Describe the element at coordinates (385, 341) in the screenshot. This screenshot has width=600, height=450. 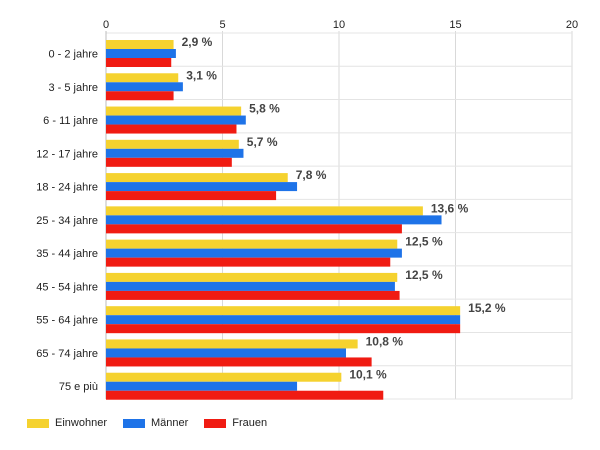
I see `data-label: 10,8 %` at that location.